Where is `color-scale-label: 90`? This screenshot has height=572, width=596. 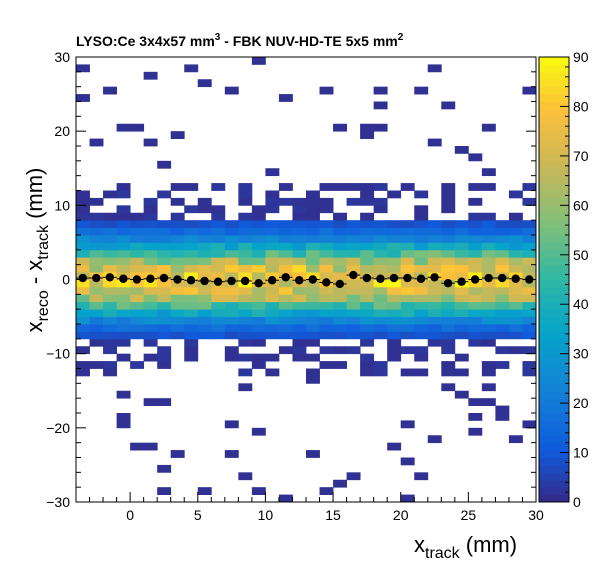 color-scale-label: 90 is located at coordinates (581, 57).